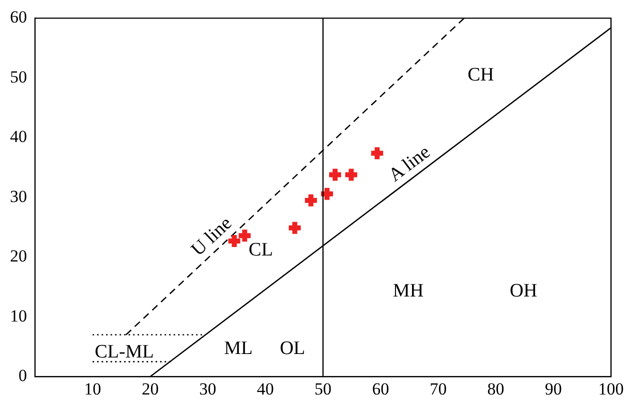 This screenshot has height=407, width=627. What do you see at coordinates (323, 388) in the screenshot?
I see `x-tick-label: 50` at bounding box center [323, 388].